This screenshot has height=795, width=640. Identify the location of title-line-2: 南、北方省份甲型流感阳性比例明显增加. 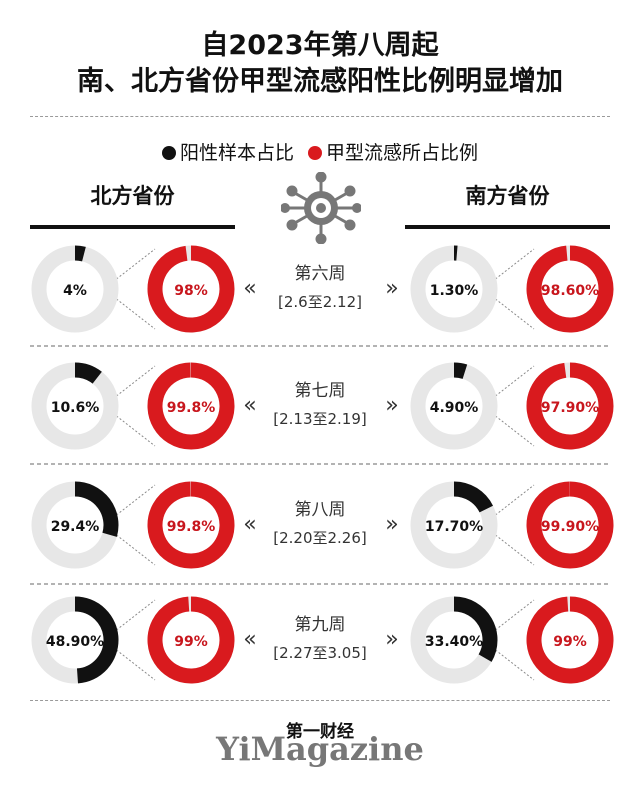
(320, 81).